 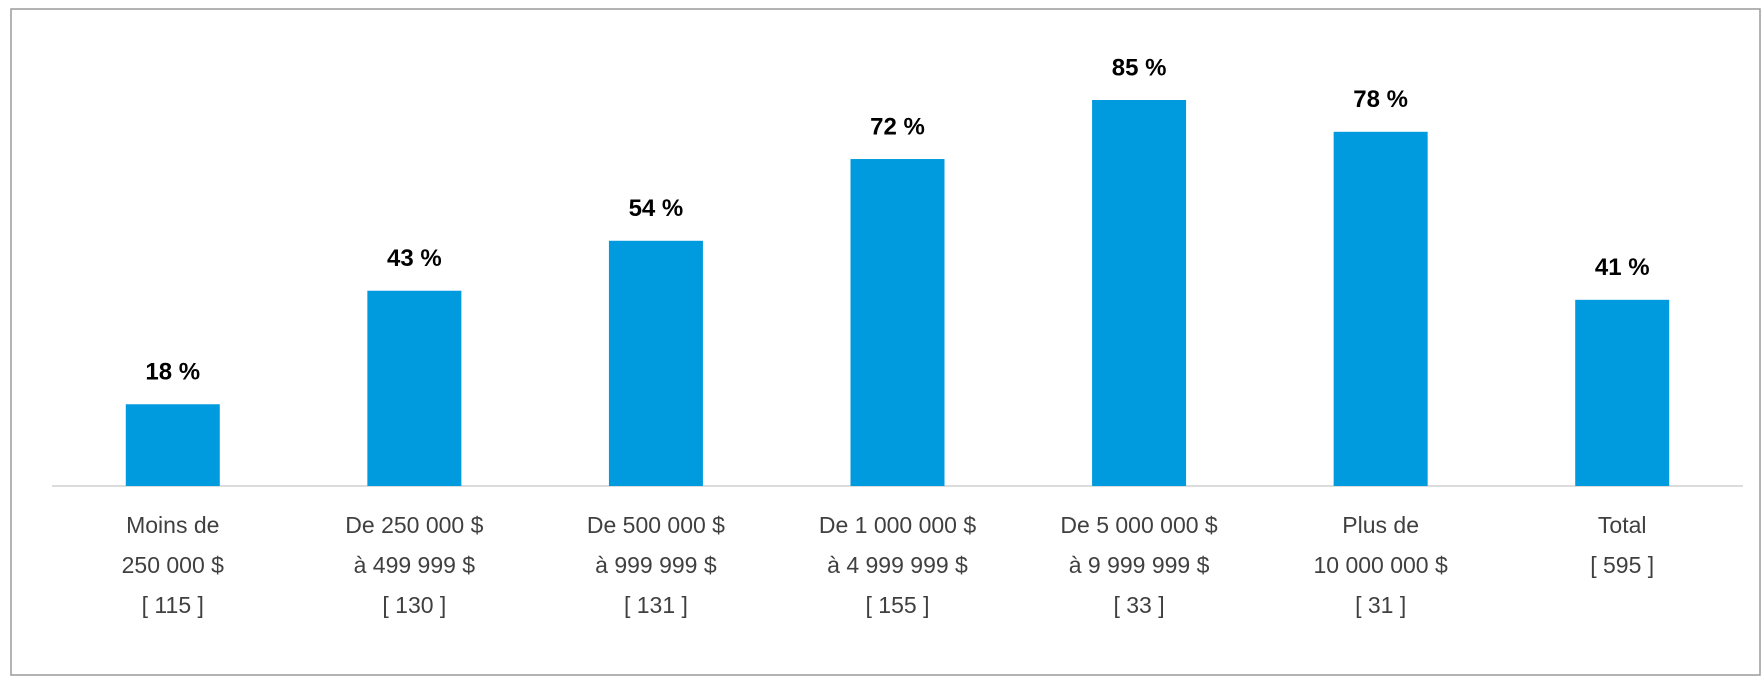 I want to click on x-tick-label: à 999 999 $, so click(x=656, y=565).